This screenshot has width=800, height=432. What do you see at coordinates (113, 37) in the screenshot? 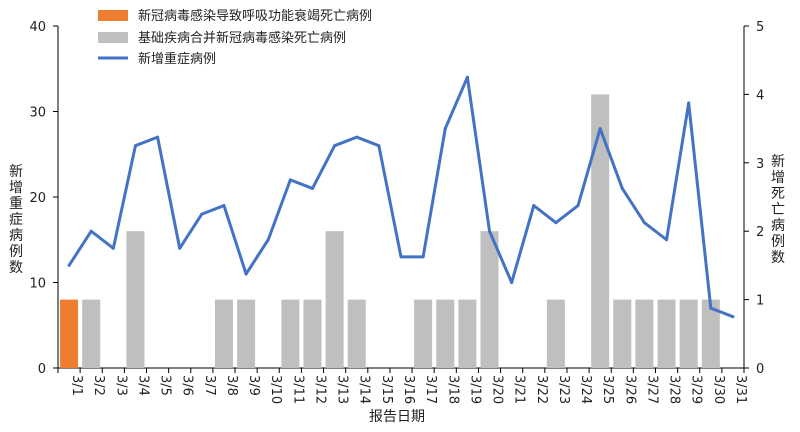
I see `legend-swatch-comorbidity-deaths` at bounding box center [113, 37].